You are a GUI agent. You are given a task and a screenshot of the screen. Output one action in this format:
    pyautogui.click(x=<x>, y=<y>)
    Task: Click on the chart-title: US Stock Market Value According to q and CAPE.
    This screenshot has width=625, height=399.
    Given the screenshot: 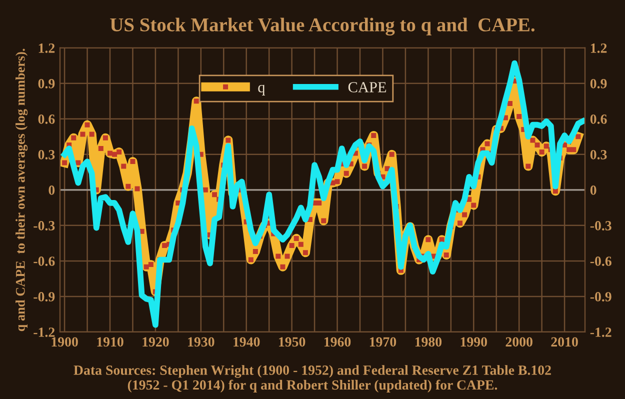 What is the action you would take?
    pyautogui.click(x=322, y=27)
    